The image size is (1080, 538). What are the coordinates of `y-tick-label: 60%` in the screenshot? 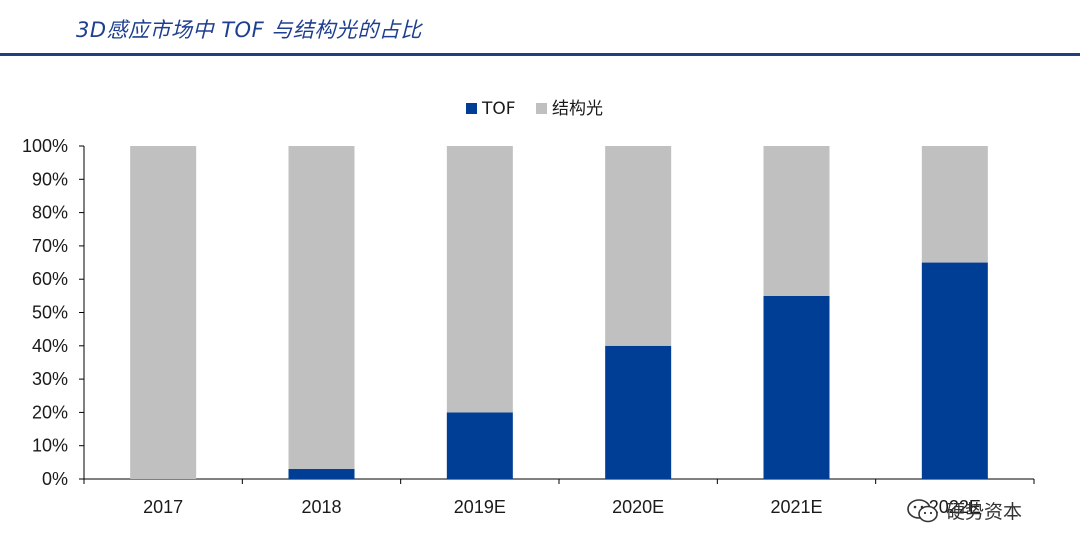 It's located at (50, 279).